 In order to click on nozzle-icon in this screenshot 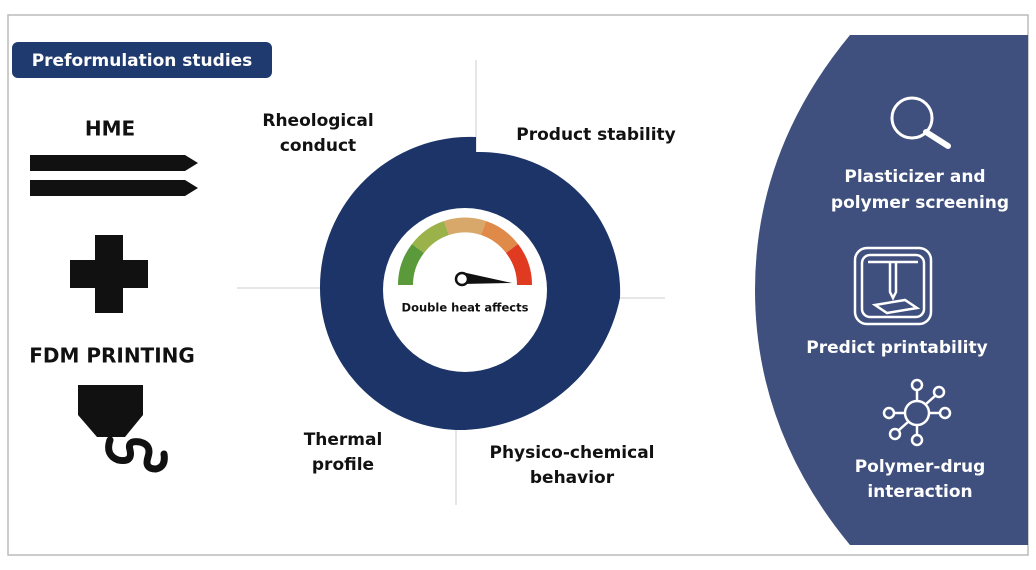, I will do `click(123, 429)`.